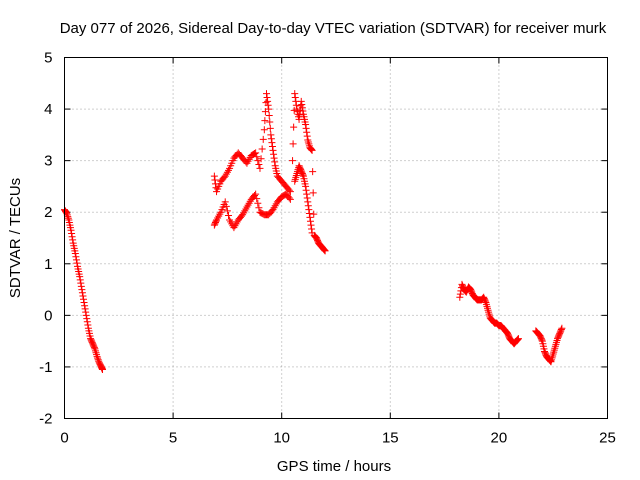  I want to click on x-tick-label: 0, so click(64, 438).